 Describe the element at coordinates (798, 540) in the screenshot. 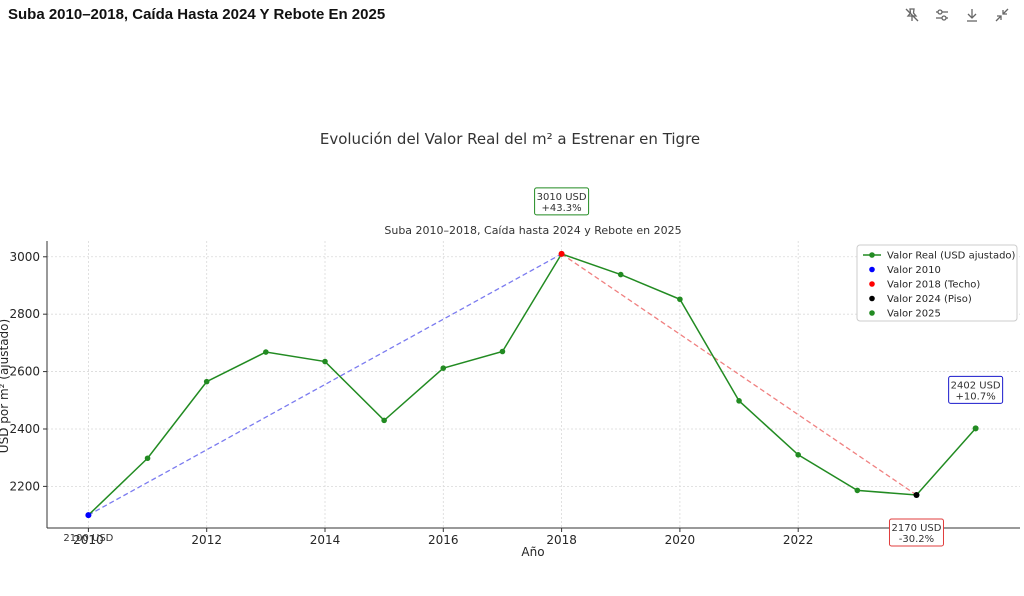

I see `x-tick-label: 2022` at that location.